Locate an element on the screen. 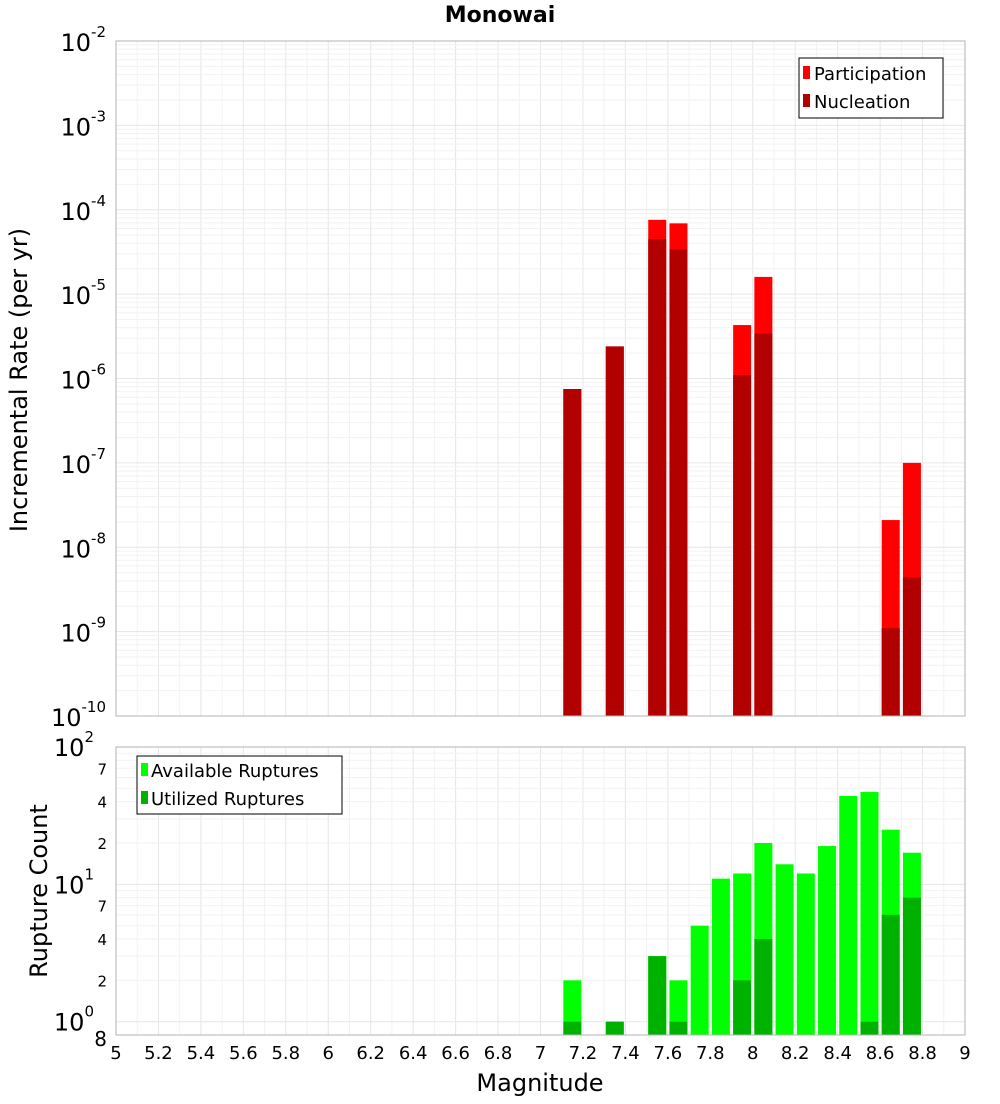  bottom-legend-box is located at coordinates (239, 785).